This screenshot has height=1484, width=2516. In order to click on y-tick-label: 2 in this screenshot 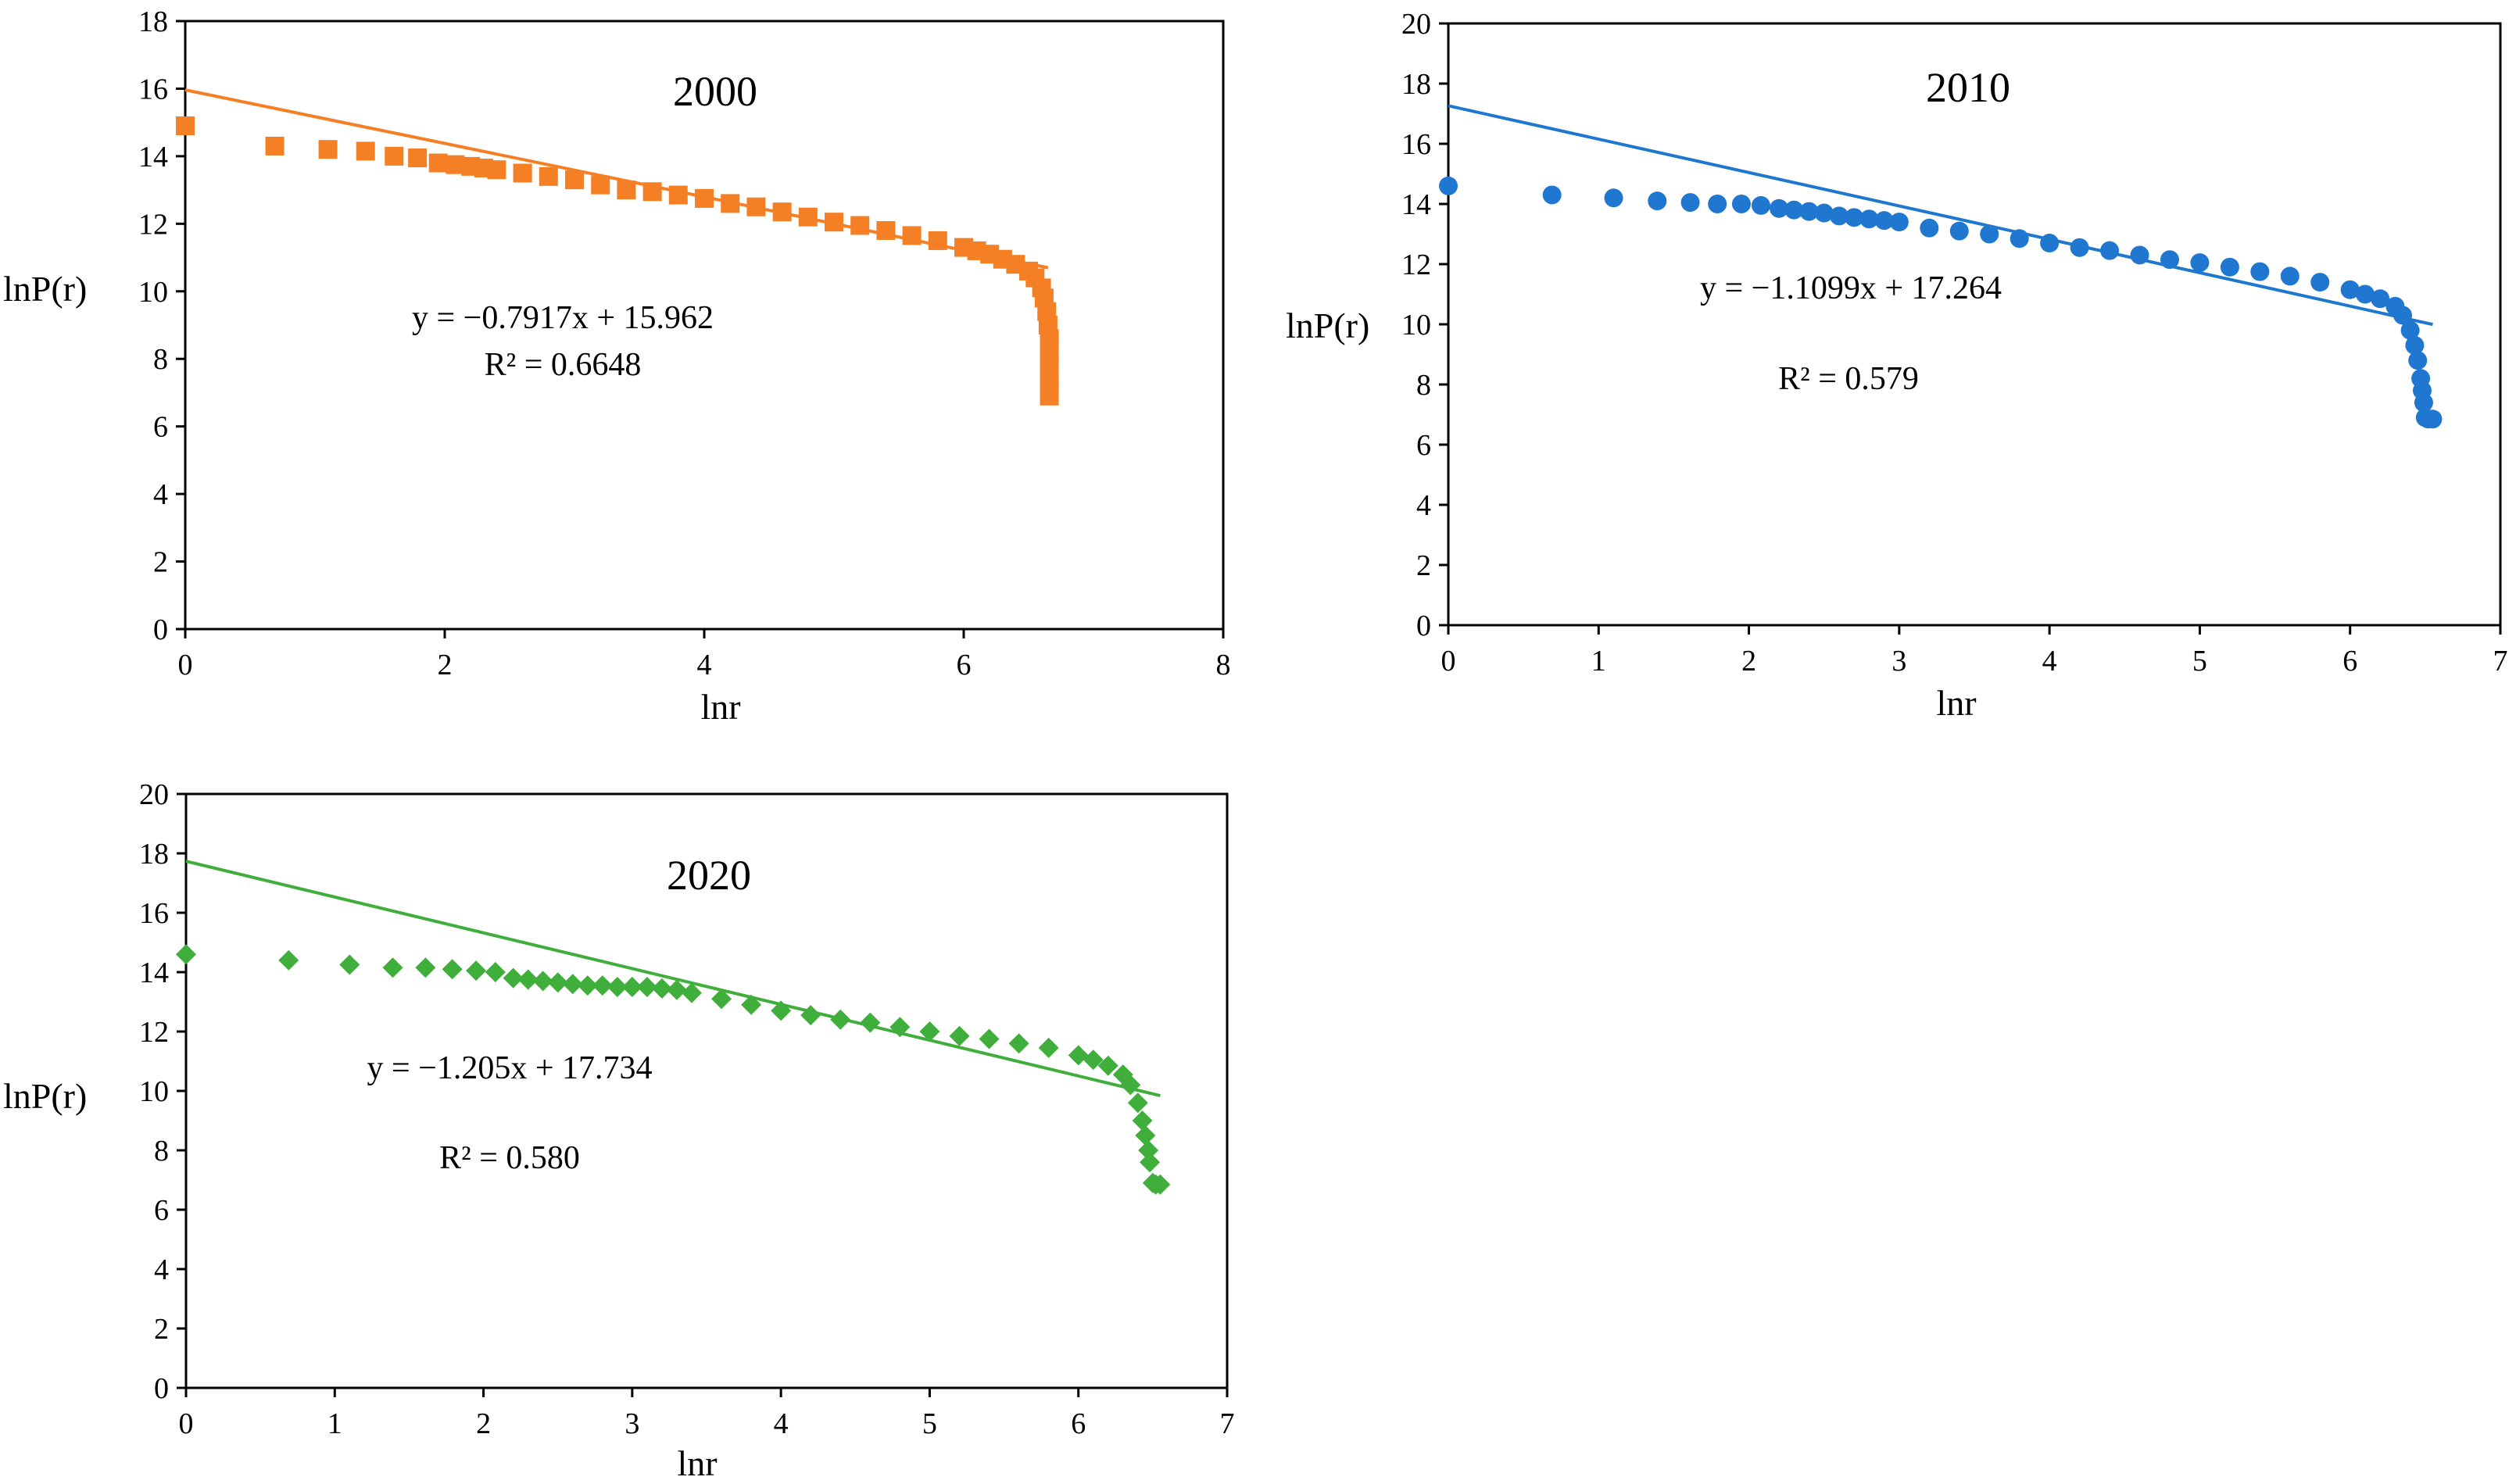, I will do `click(1423, 565)`.